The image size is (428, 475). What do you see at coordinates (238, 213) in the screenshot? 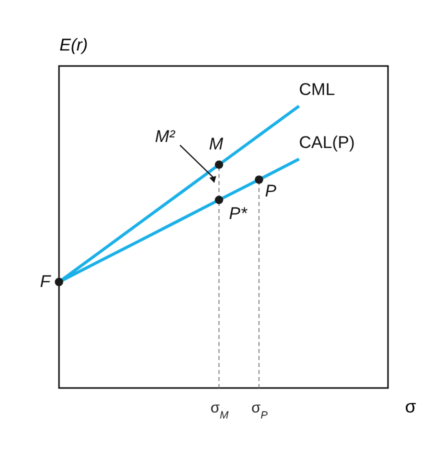
I see `annotation: P*` at bounding box center [238, 213].